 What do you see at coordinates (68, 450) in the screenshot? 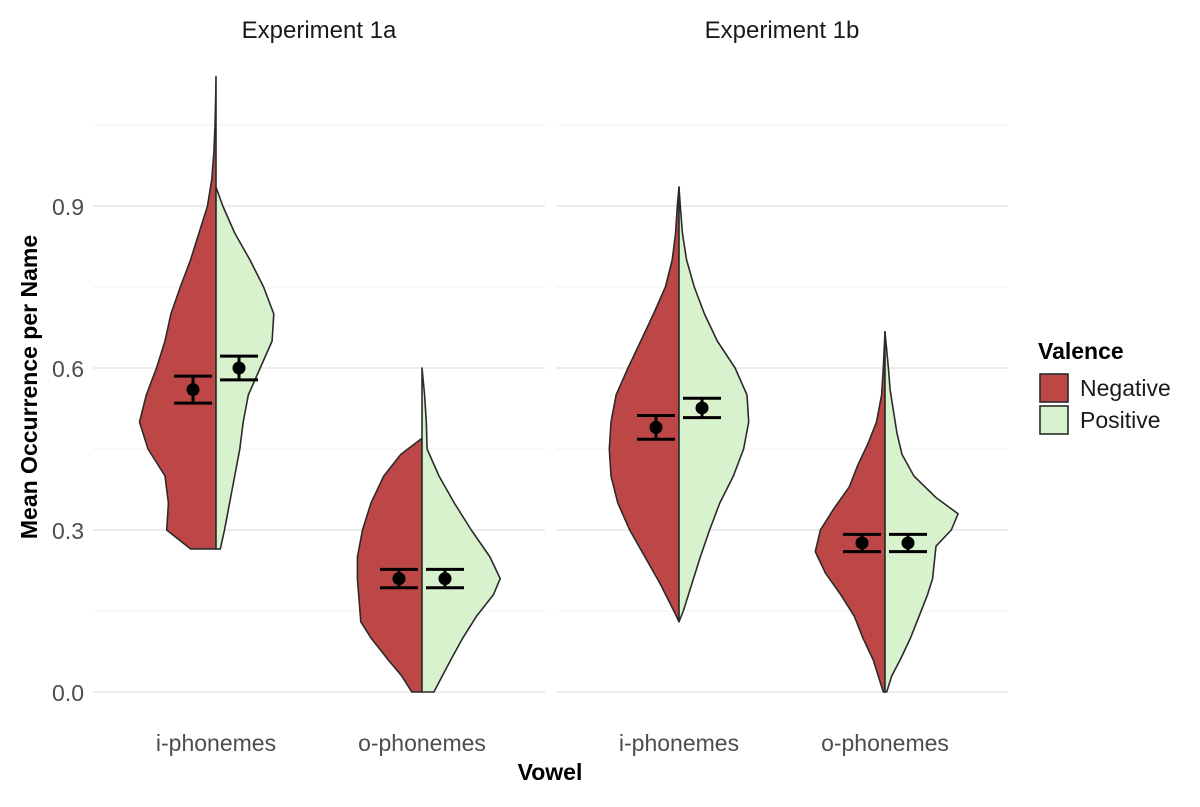
I see `y-axis-ticks: 0.0 0.3 0.6 0.9` at bounding box center [68, 450].